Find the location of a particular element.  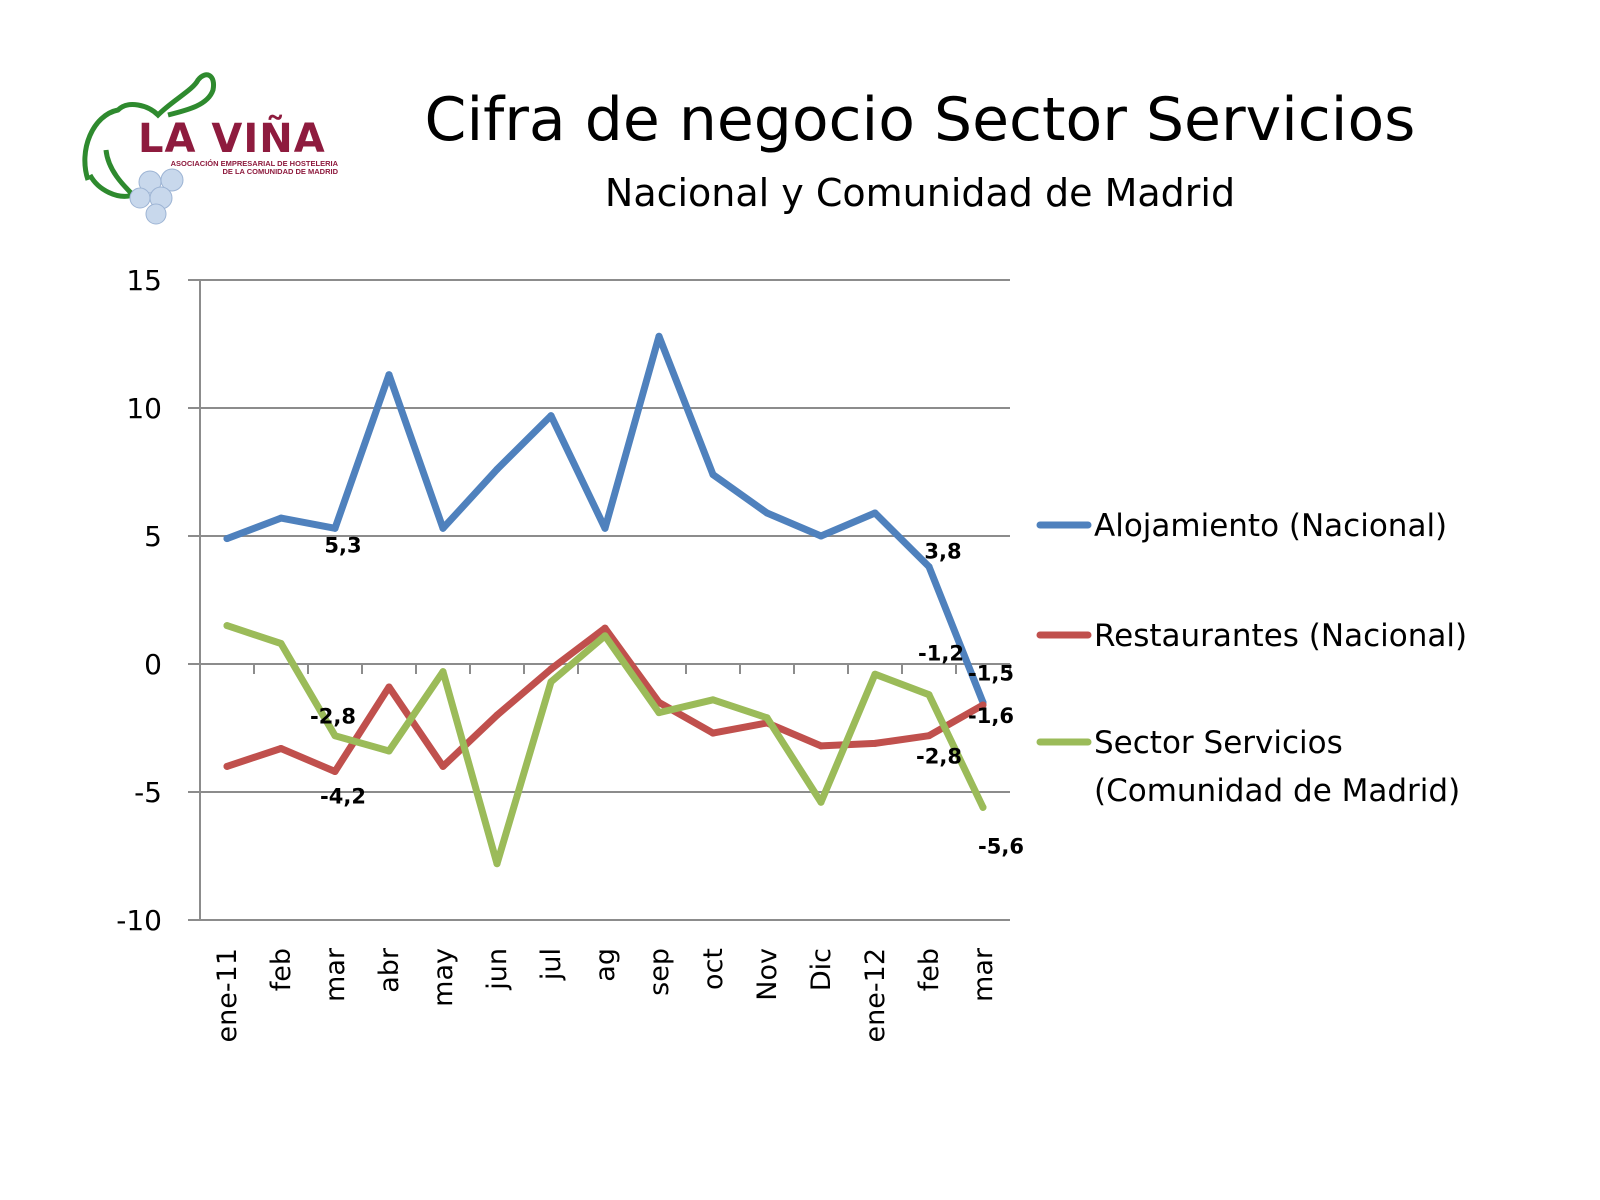

legend-label: Restaurantes (Nacional) is located at coordinates (1280, 636).